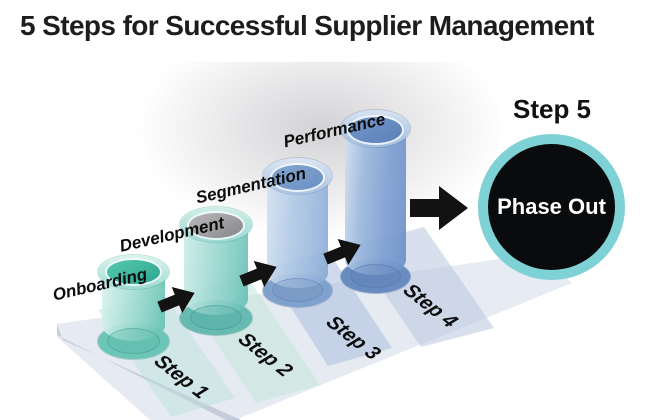  I want to click on phase-out-circle-inner: Phase Out, so click(551, 207).